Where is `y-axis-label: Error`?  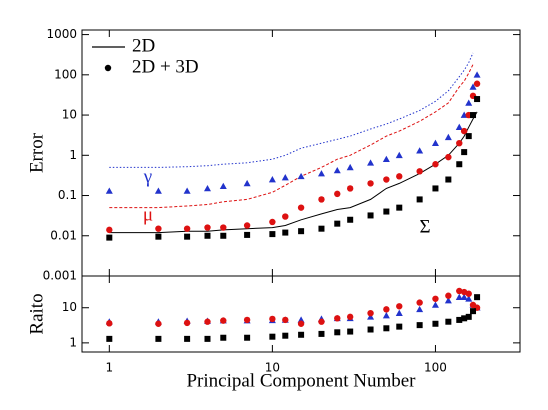
y-axis-label: Error is located at coordinates (36, 152).